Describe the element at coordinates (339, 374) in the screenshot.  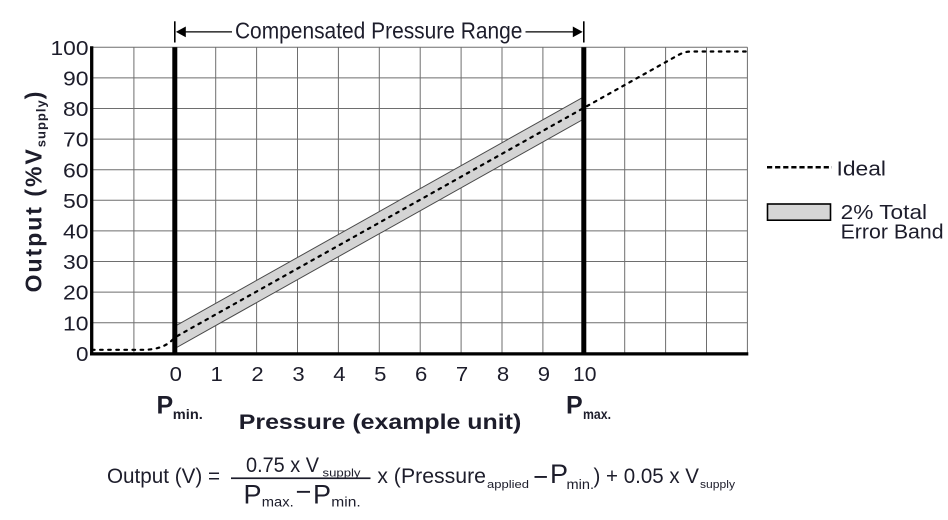
I see `svg-text: 4` at that location.